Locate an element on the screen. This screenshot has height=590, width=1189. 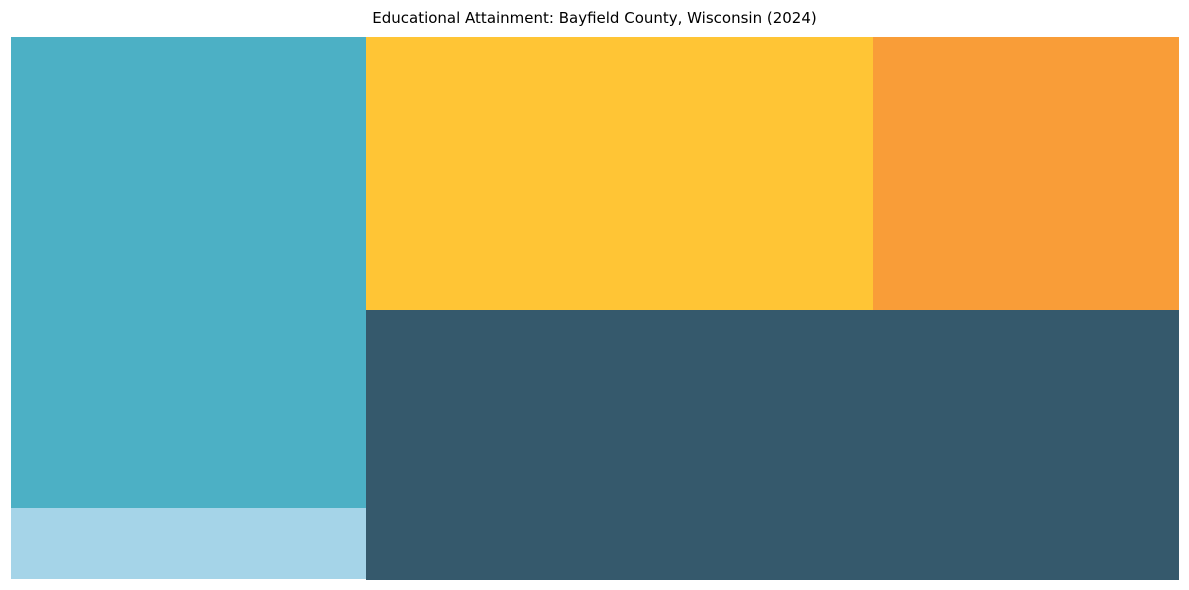
treemap-tile-light-blue is located at coordinates (188, 543).